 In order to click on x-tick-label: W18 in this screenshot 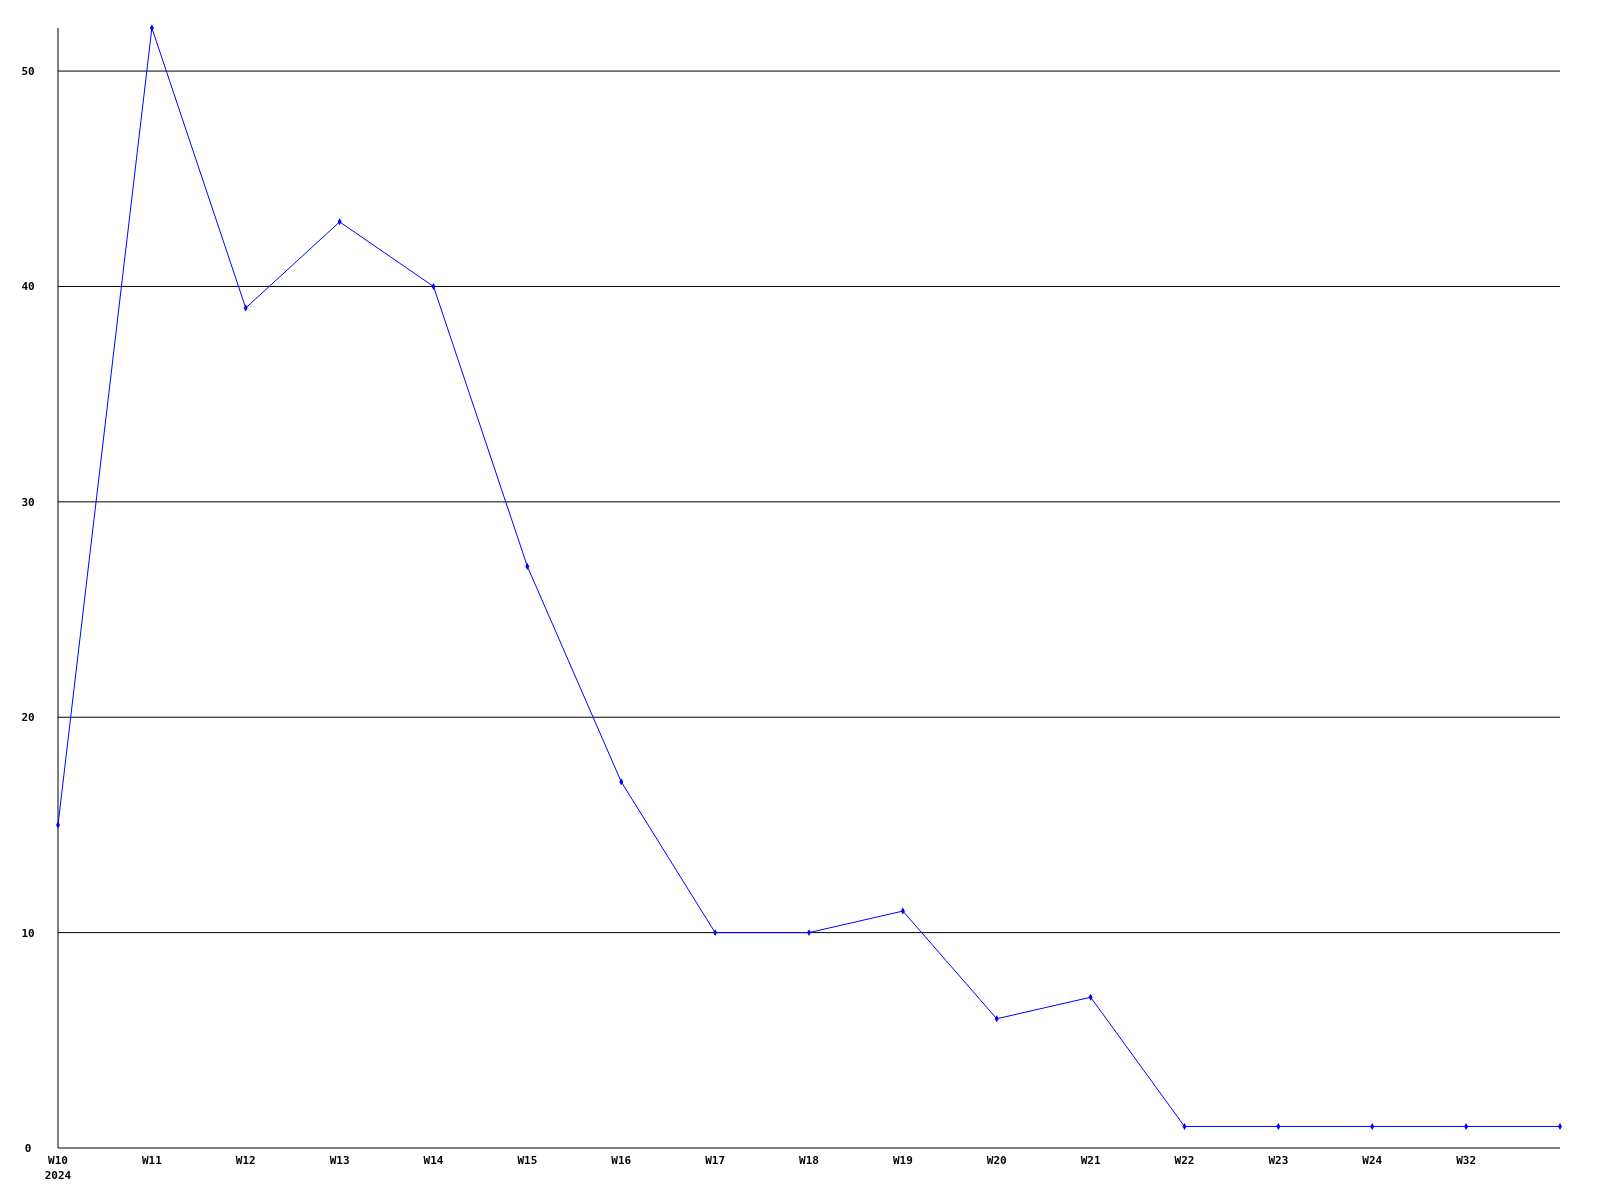, I will do `click(809, 1160)`.